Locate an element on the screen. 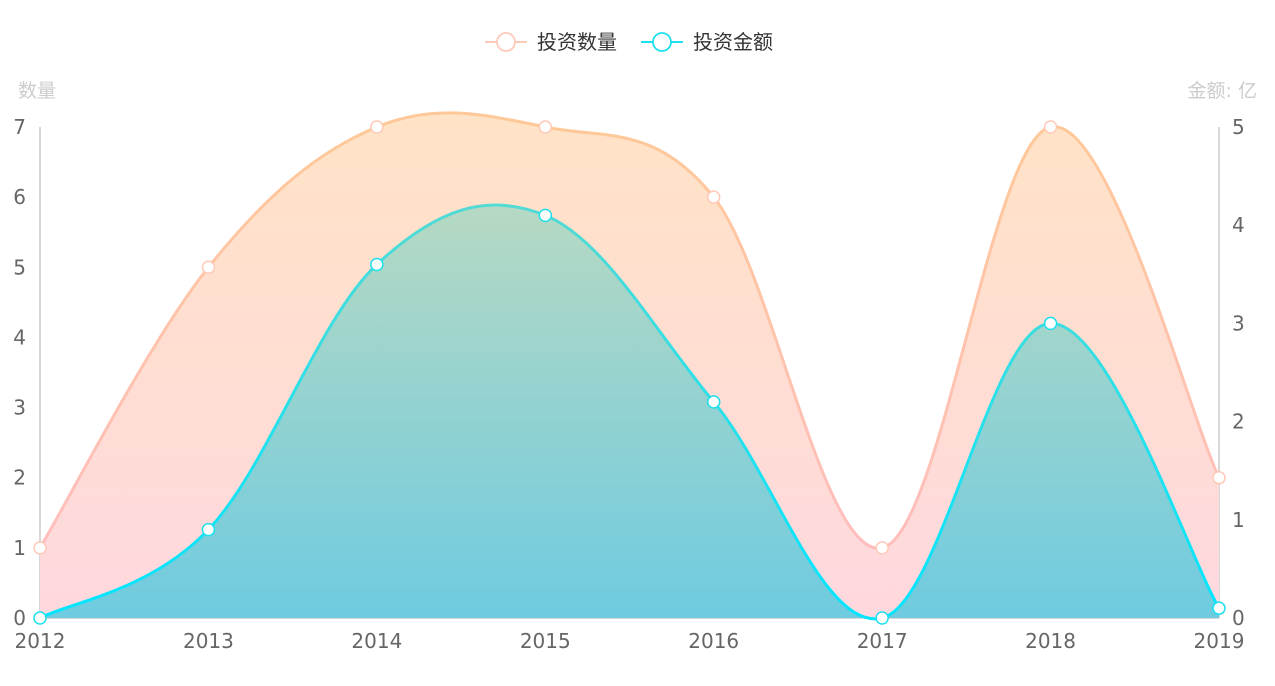  y-right-tick-label: 4 is located at coordinates (1238, 225).